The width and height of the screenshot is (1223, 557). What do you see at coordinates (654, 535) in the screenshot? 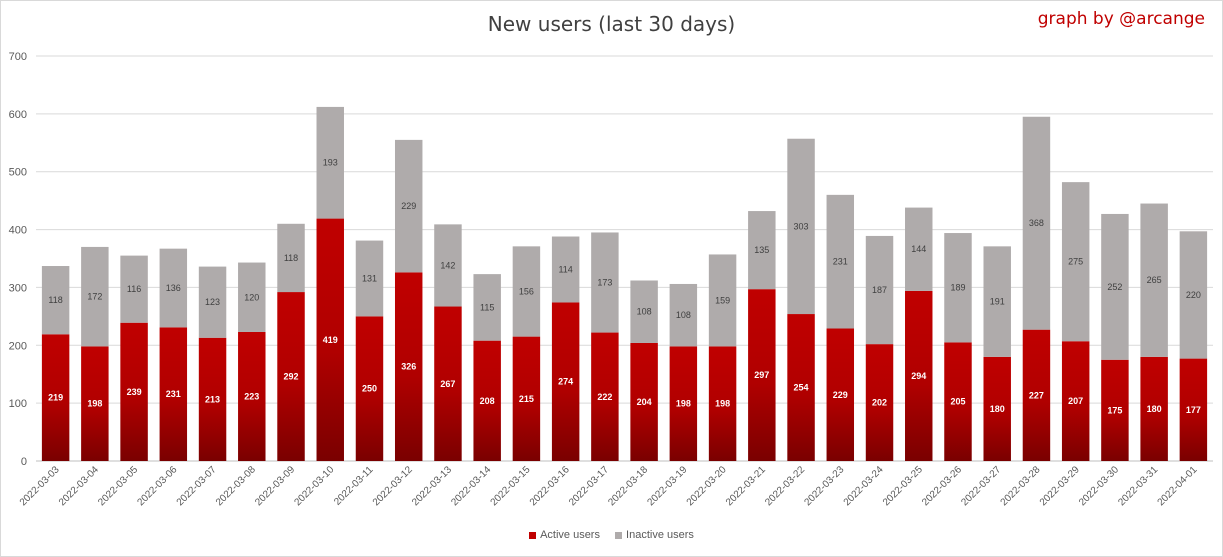
I see `legend-item-inactive: Inactive users` at bounding box center [654, 535].